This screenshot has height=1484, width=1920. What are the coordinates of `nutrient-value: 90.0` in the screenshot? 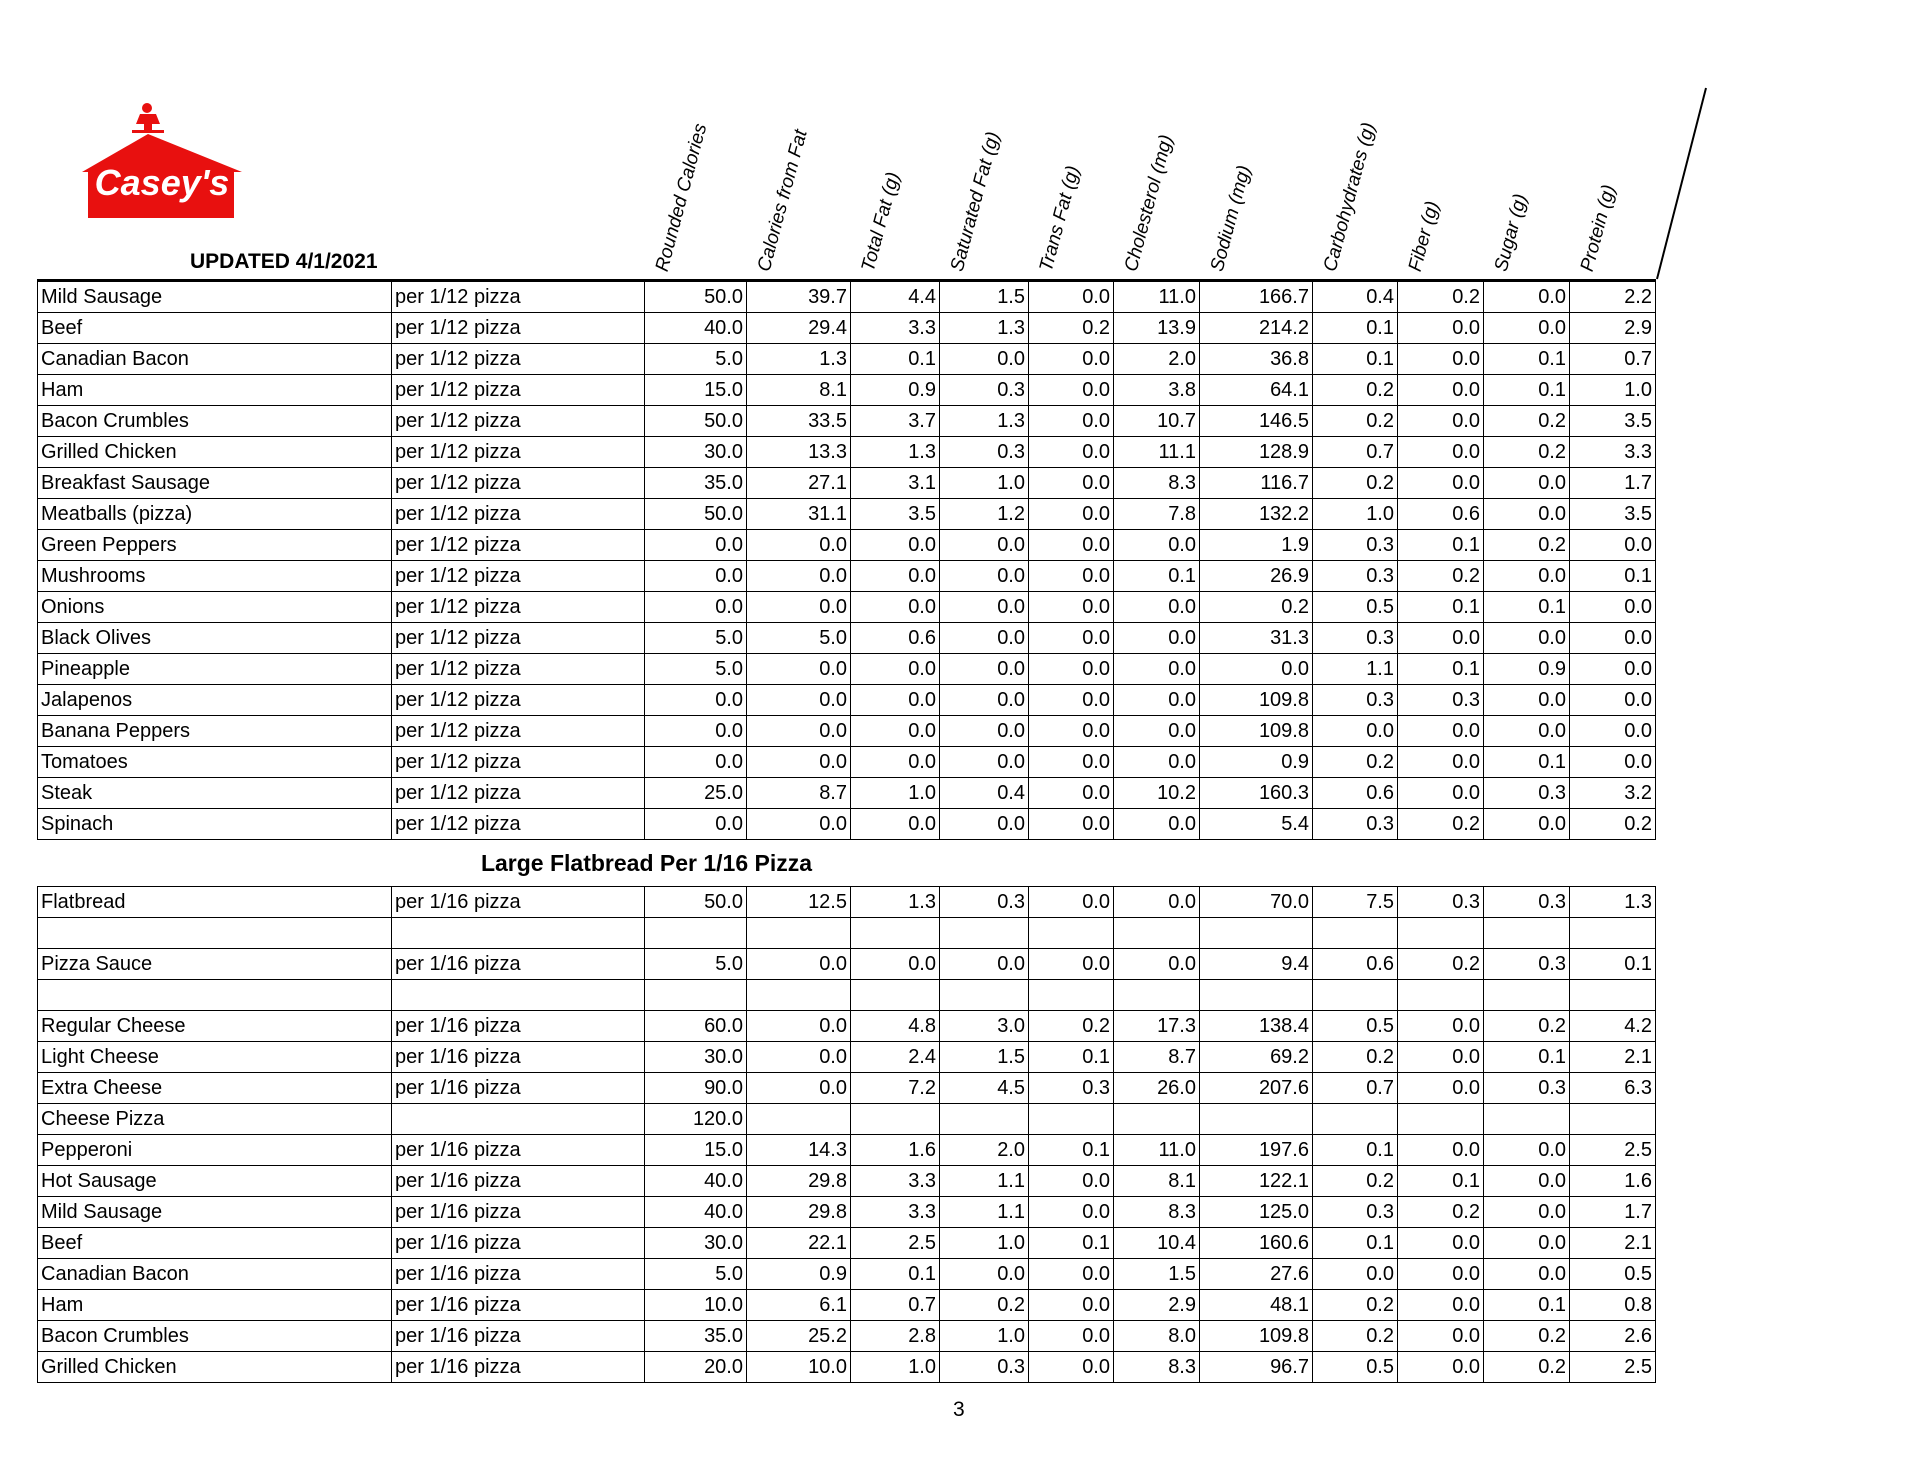 It's located at (696, 1088).